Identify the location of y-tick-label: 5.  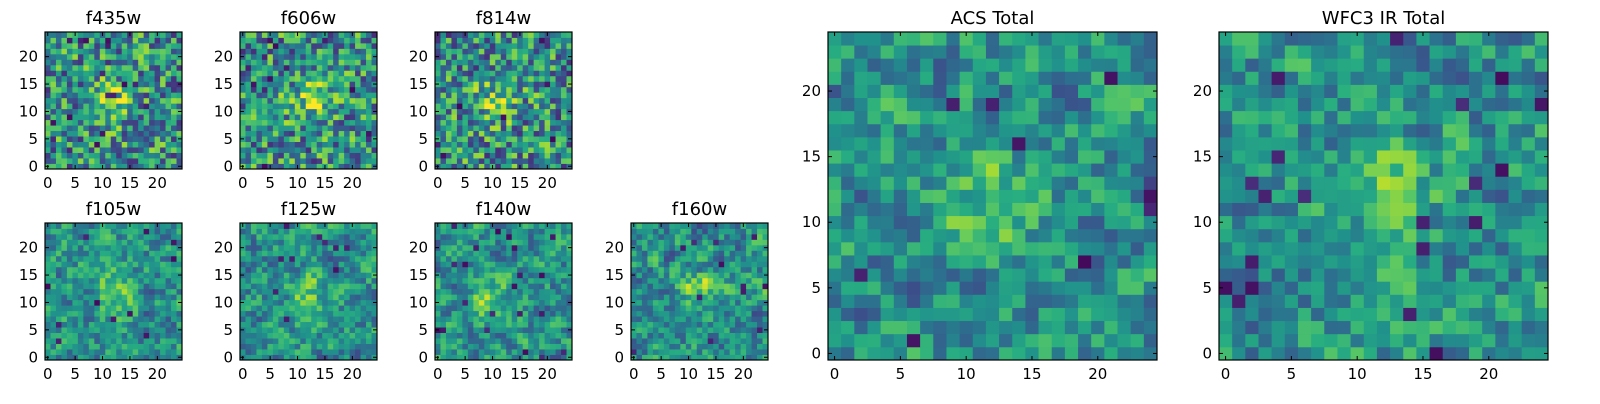
(423, 330).